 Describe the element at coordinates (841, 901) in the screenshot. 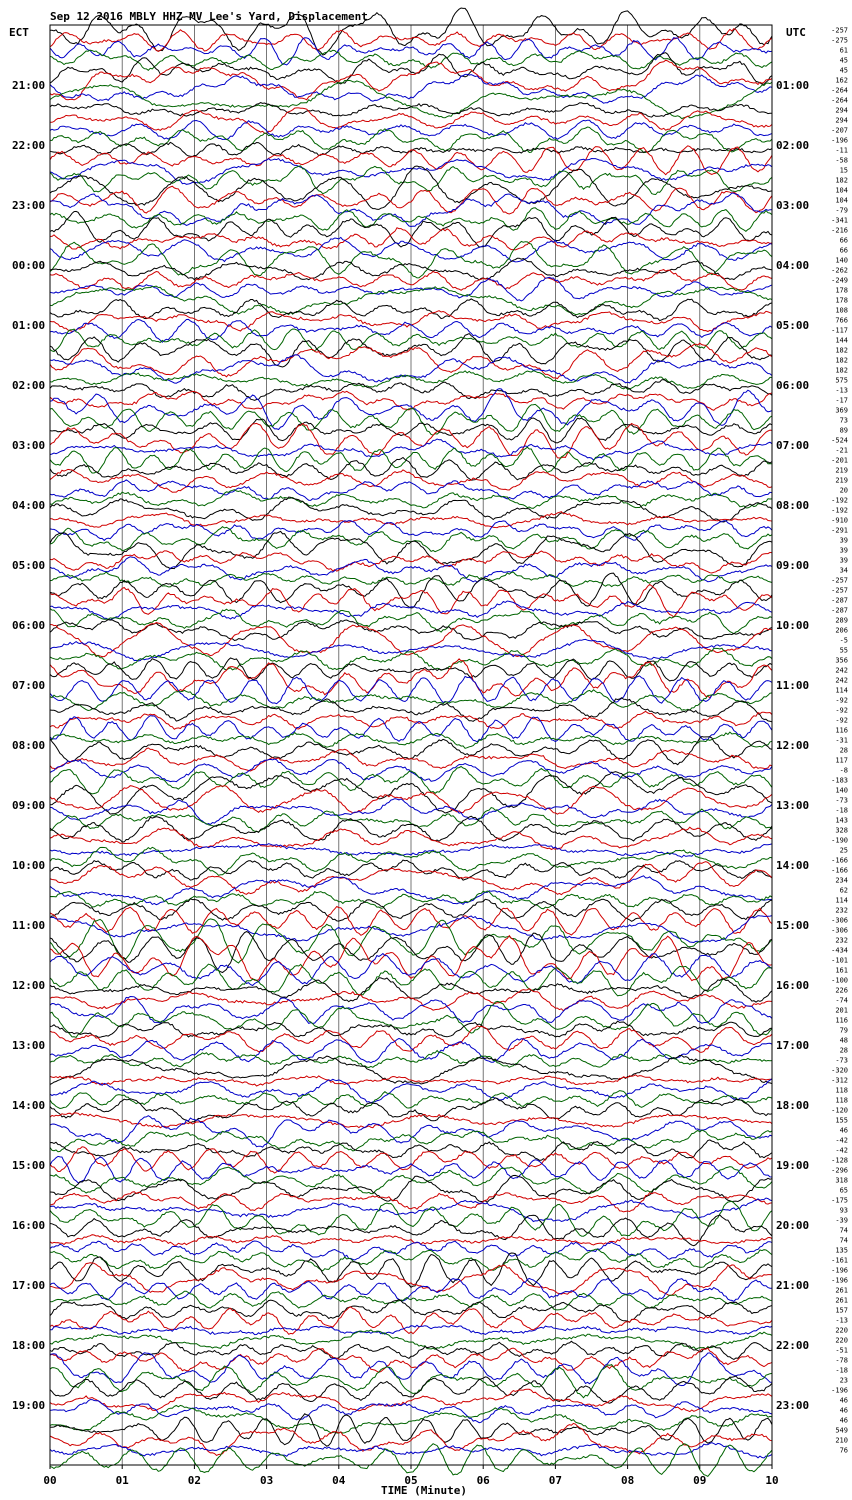

I see `trace-offset: 114` at that location.